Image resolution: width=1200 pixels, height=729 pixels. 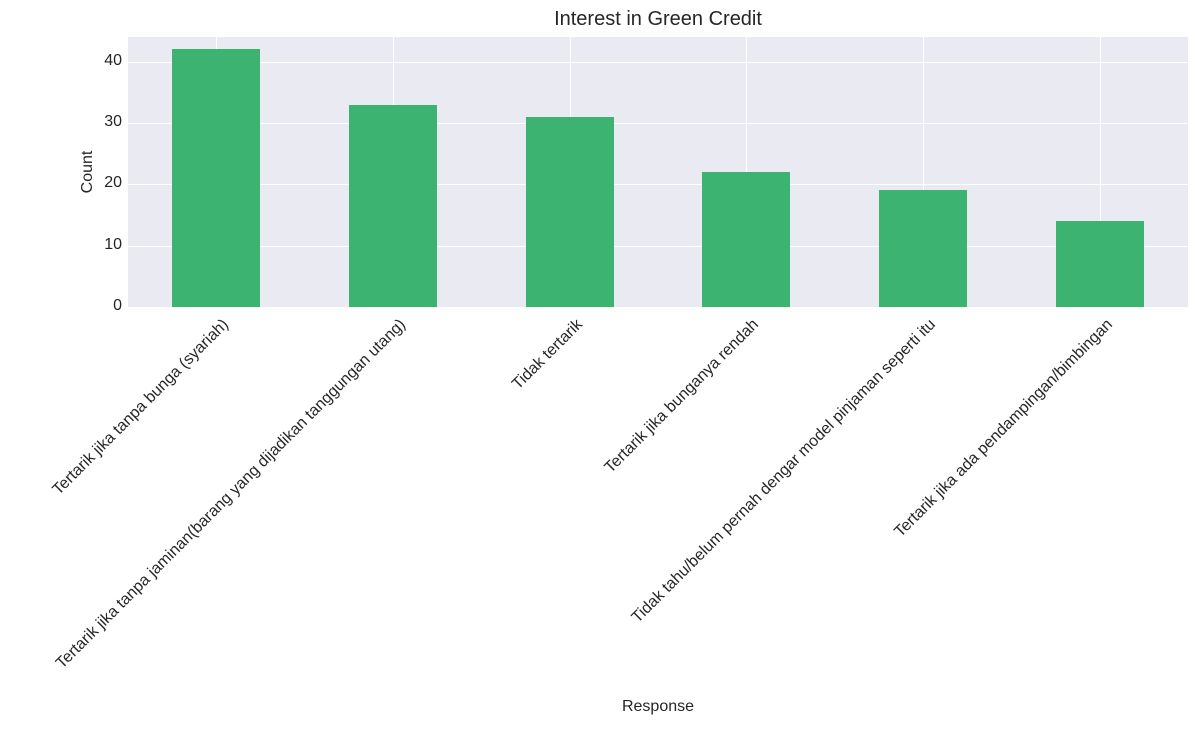 What do you see at coordinates (113, 244) in the screenshot?
I see `y-tick-label: 10` at bounding box center [113, 244].